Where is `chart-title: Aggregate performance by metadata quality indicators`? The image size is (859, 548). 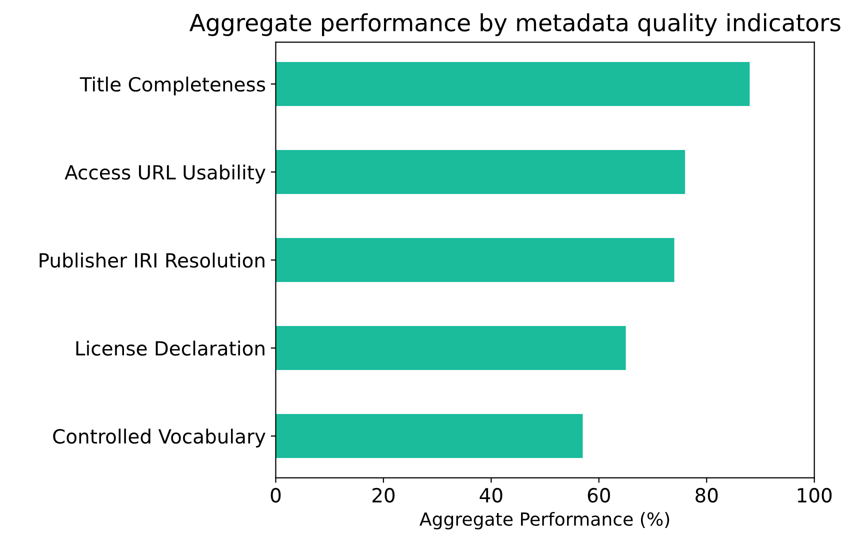
chart-title: Aggregate performance by metadata quality indicators is located at coordinates (514, 24).